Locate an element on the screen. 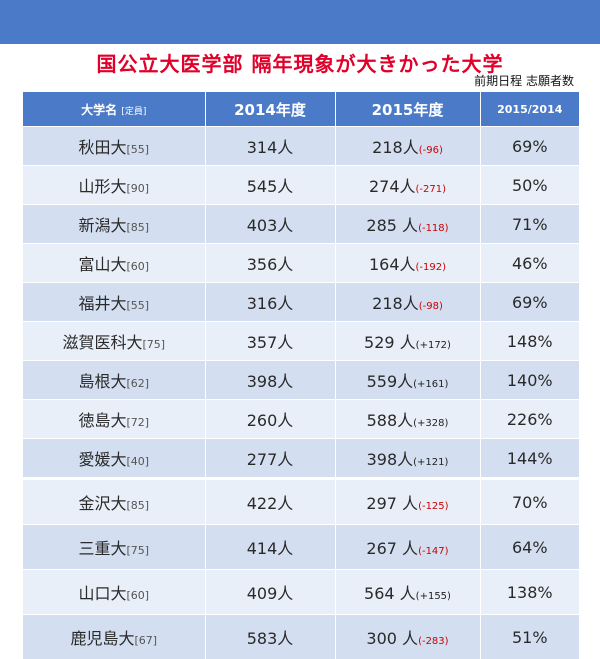 Image resolution: width=600 pixels, height=659 pixels. applicants-2015-cell: 529 人(+172) is located at coordinates (407, 341).